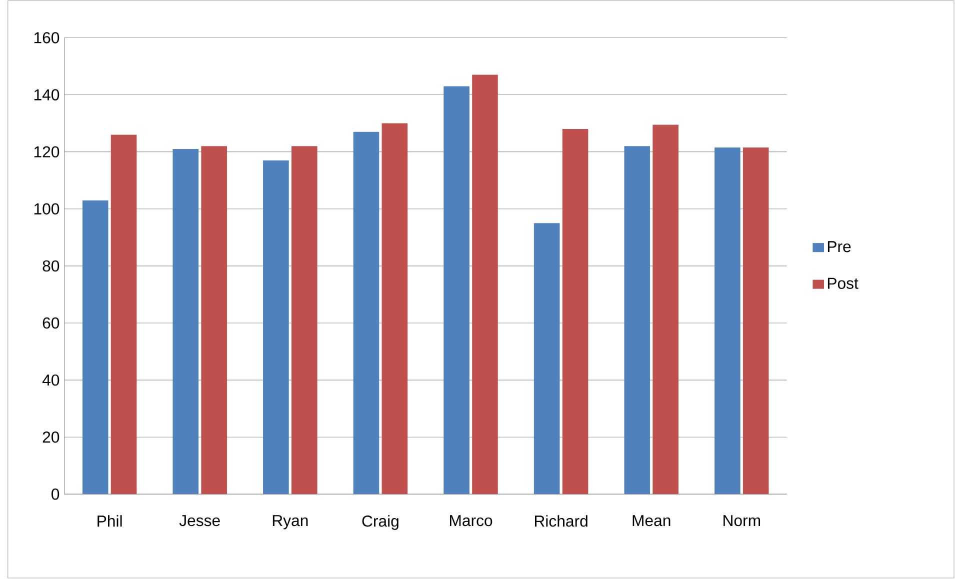 The height and width of the screenshot is (579, 955). I want to click on x-tick-label: Mean, so click(651, 520).